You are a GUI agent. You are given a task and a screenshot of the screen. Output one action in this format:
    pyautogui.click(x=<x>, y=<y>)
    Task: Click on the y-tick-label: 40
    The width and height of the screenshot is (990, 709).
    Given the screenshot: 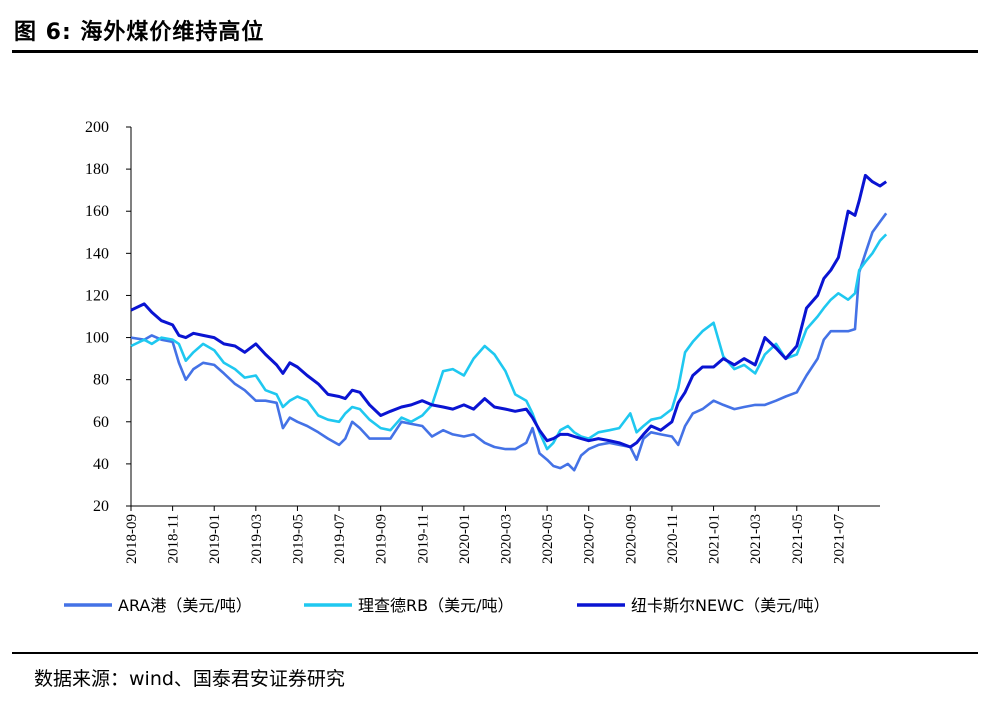 What is the action you would take?
    pyautogui.click(x=101, y=464)
    